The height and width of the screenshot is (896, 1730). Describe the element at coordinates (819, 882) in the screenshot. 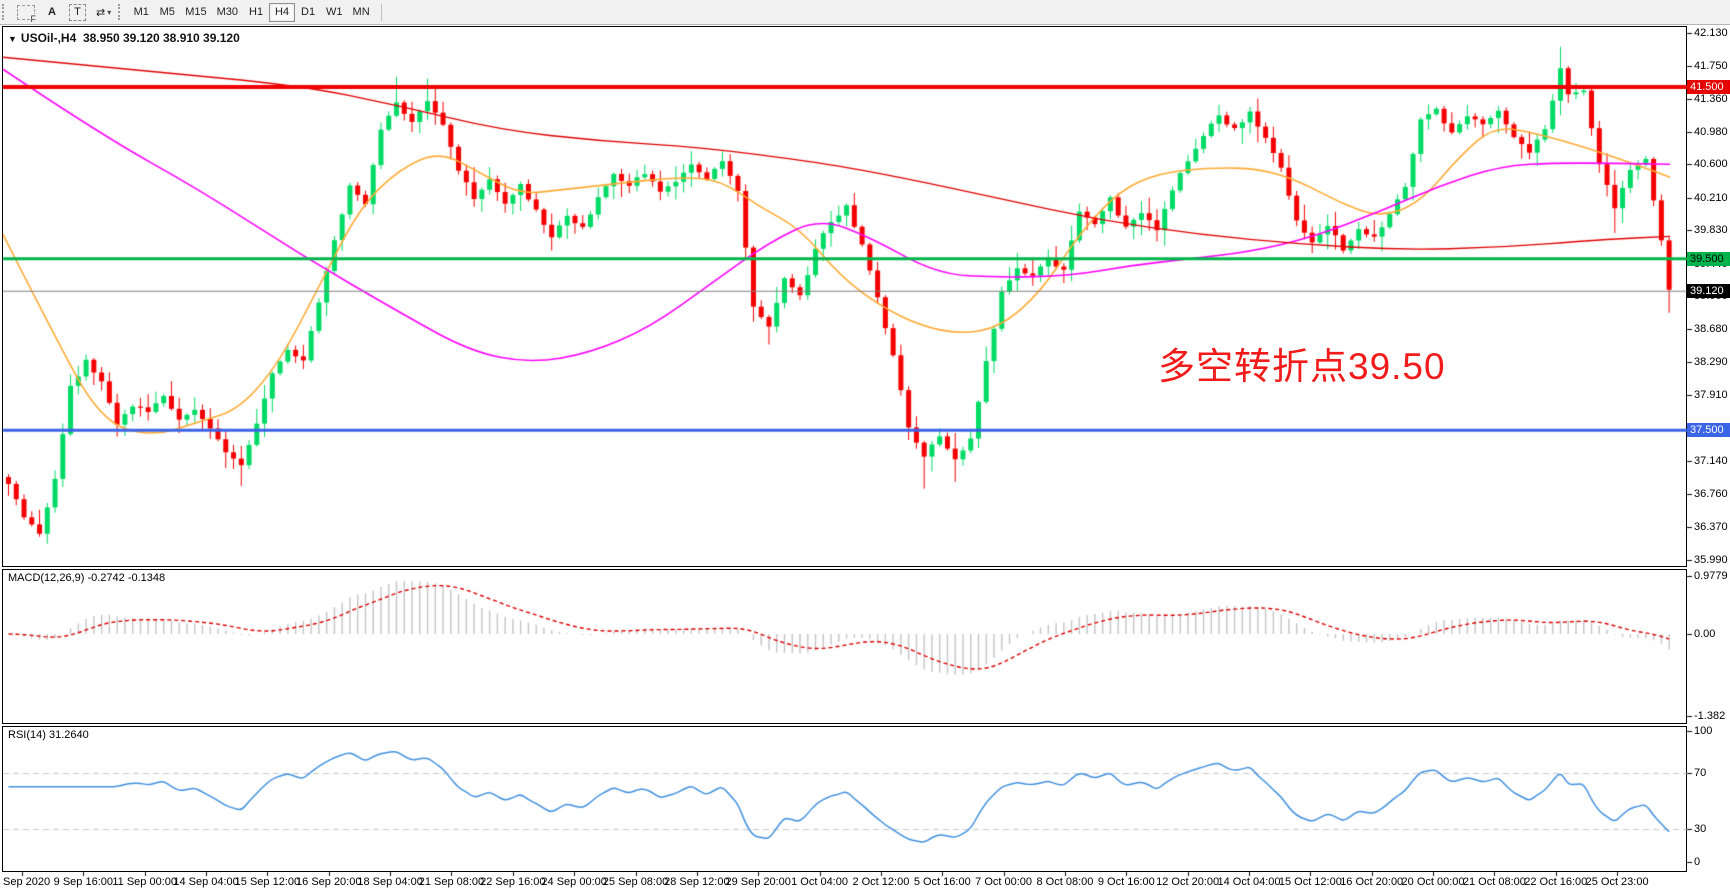

I see `time-axis-label: 1 Oct 04:00` at that location.